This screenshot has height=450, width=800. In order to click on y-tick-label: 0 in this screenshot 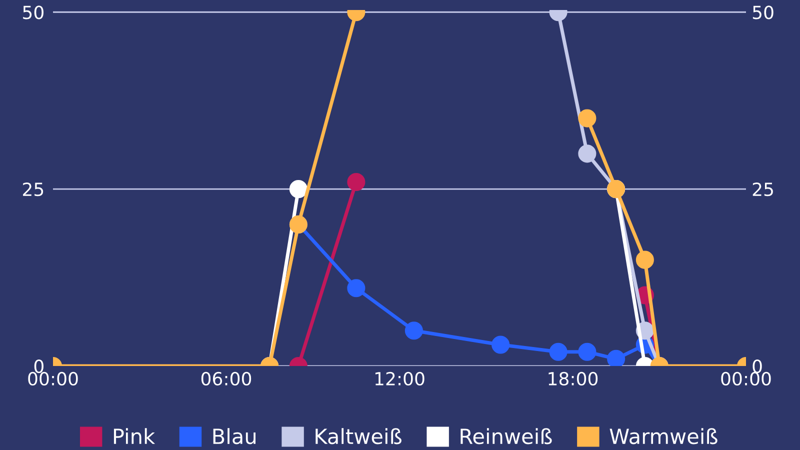, I will do `click(39, 366)`.